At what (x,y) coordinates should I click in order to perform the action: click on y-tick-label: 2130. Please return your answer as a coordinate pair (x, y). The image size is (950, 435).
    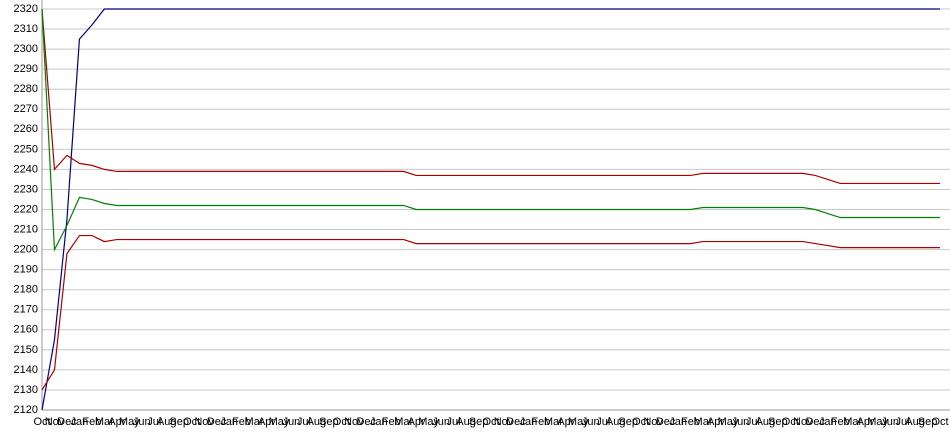
    Looking at the image, I should click on (26, 390).